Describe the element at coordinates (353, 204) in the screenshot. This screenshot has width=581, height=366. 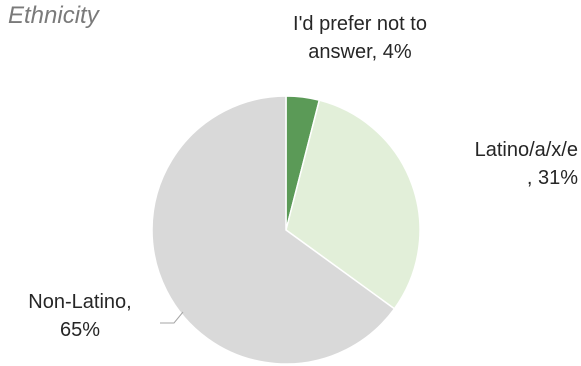
I see `pie-slice-latino-a-x-e` at that location.